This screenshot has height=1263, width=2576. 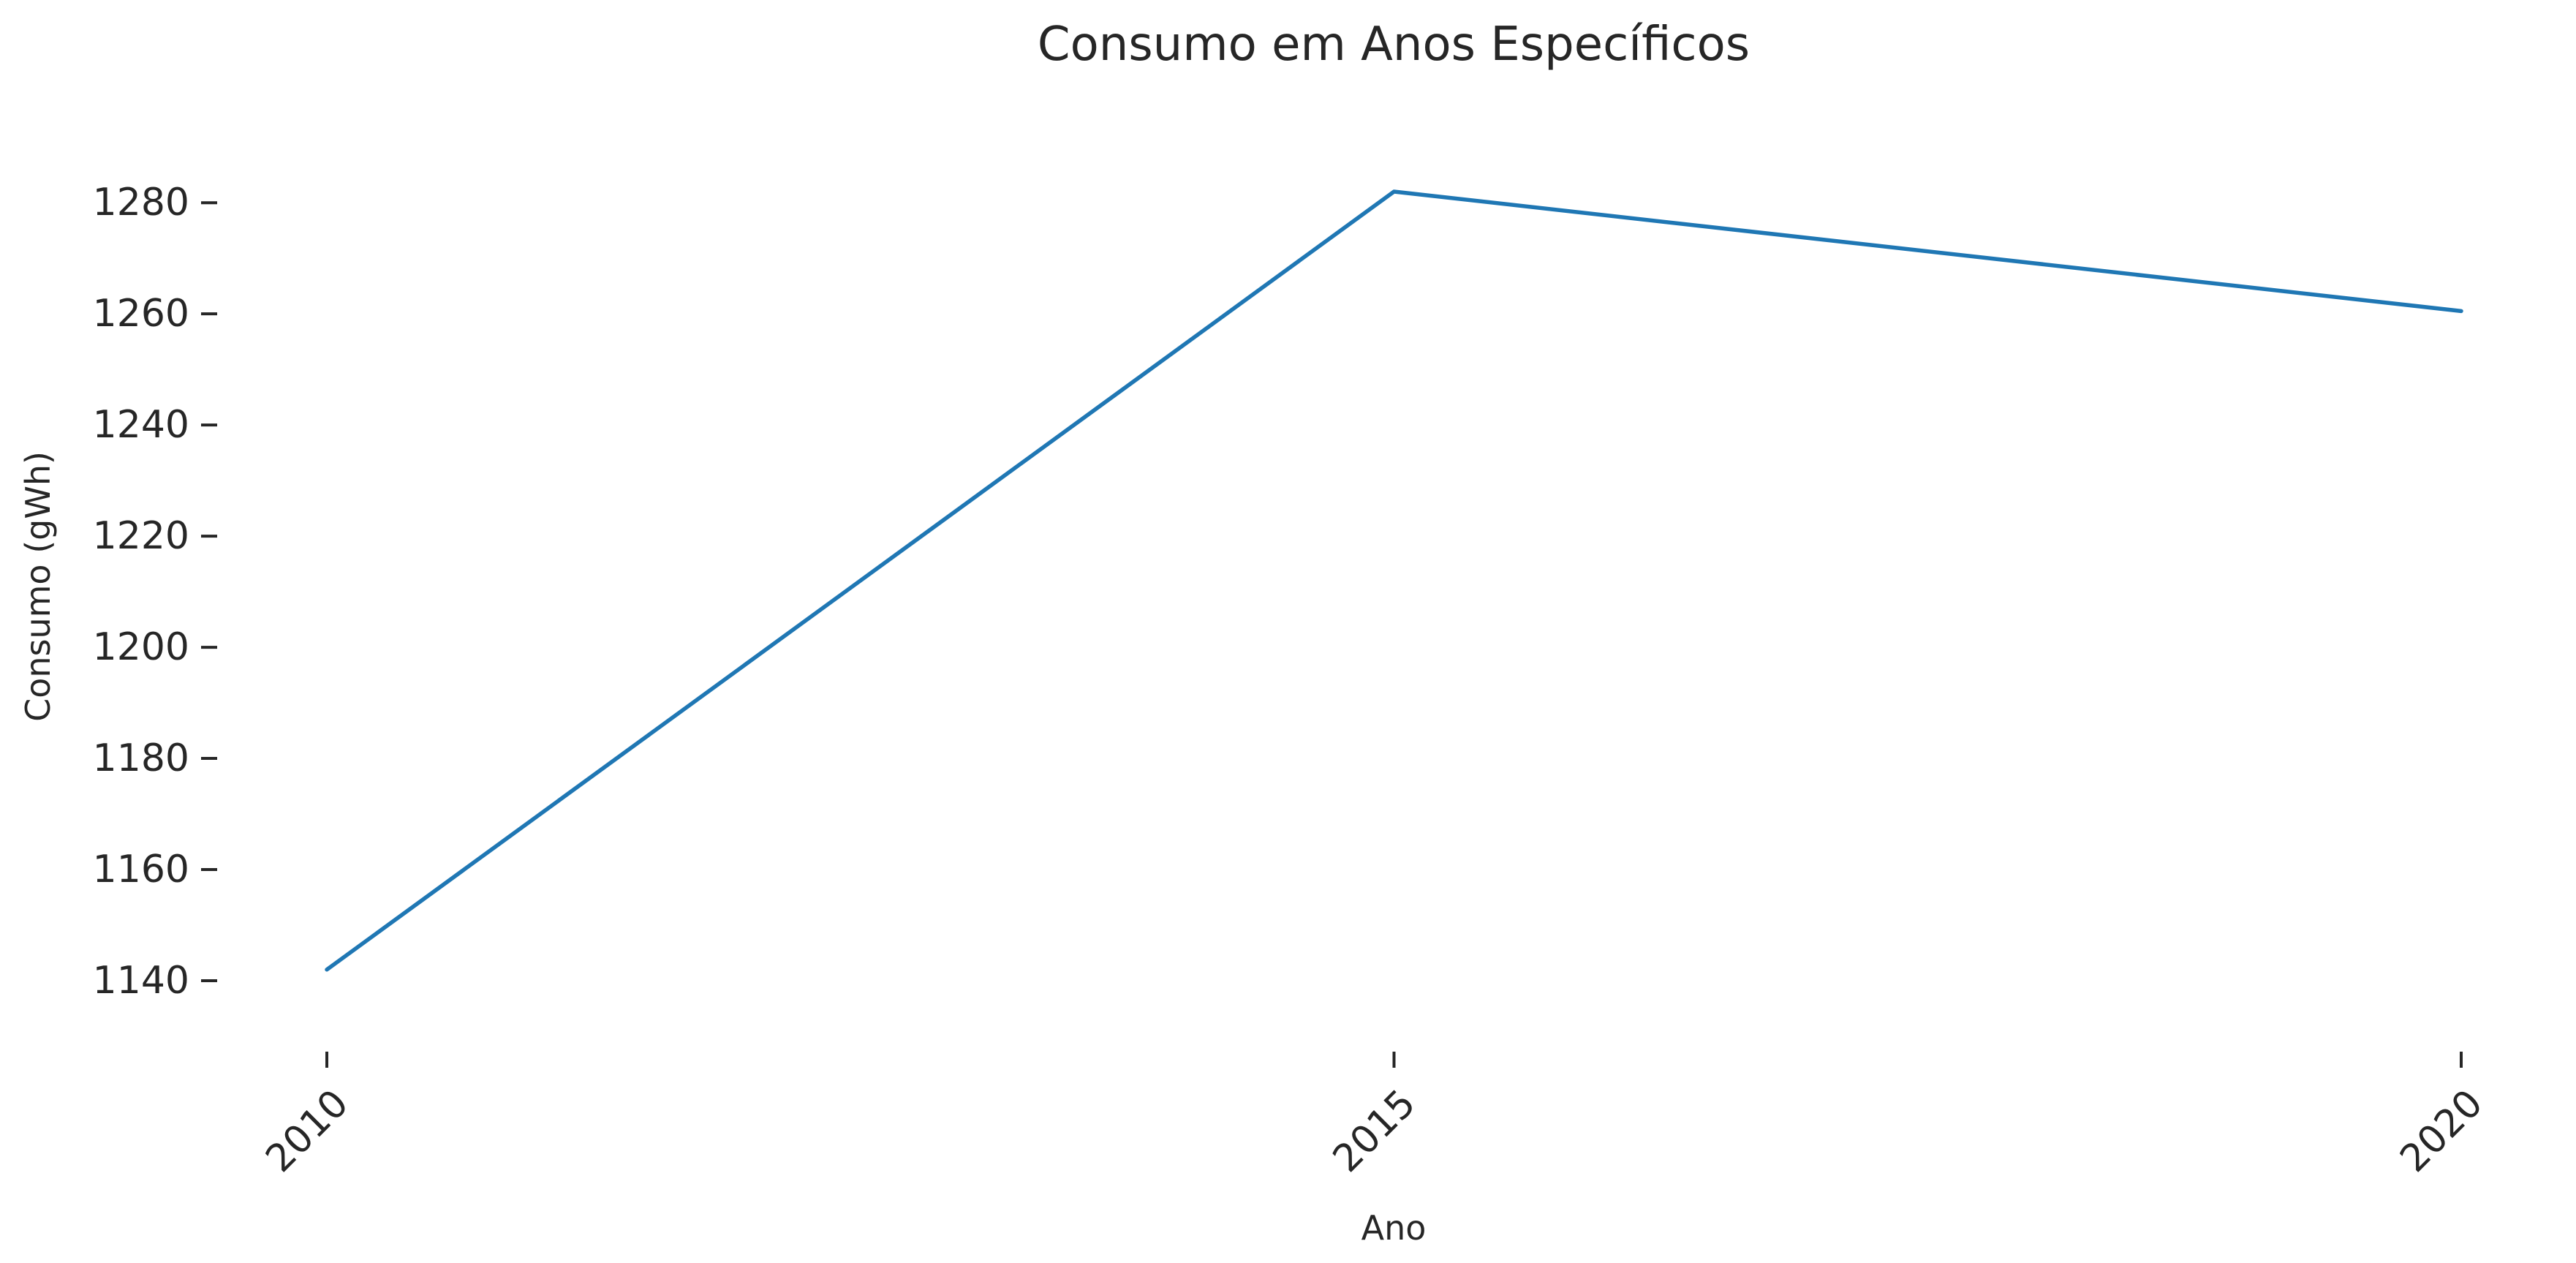 What do you see at coordinates (155, 592) in the screenshot?
I see `y-axis: 1140 1160 1180 1200 1220 1240 1260 1280` at bounding box center [155, 592].